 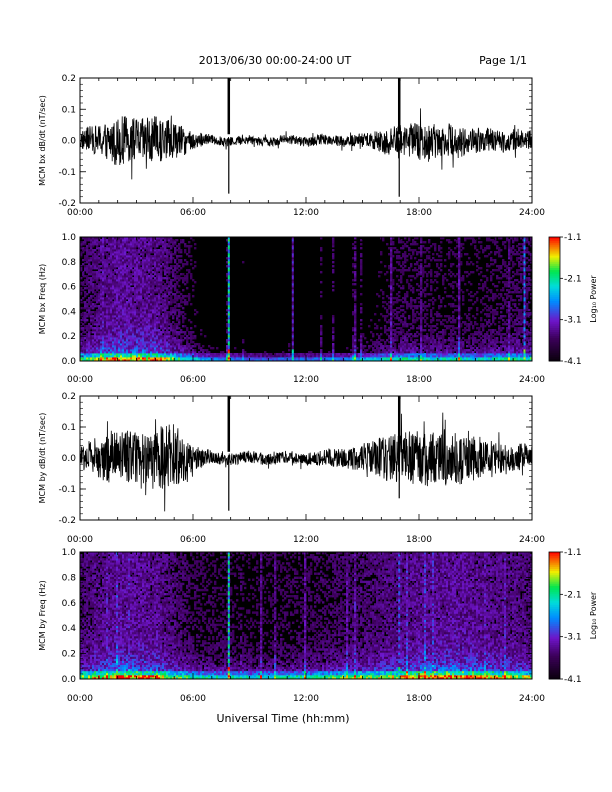 What do you see at coordinates (306, 144) in the screenshot?
I see `dbdt-trace` at bounding box center [306, 144].